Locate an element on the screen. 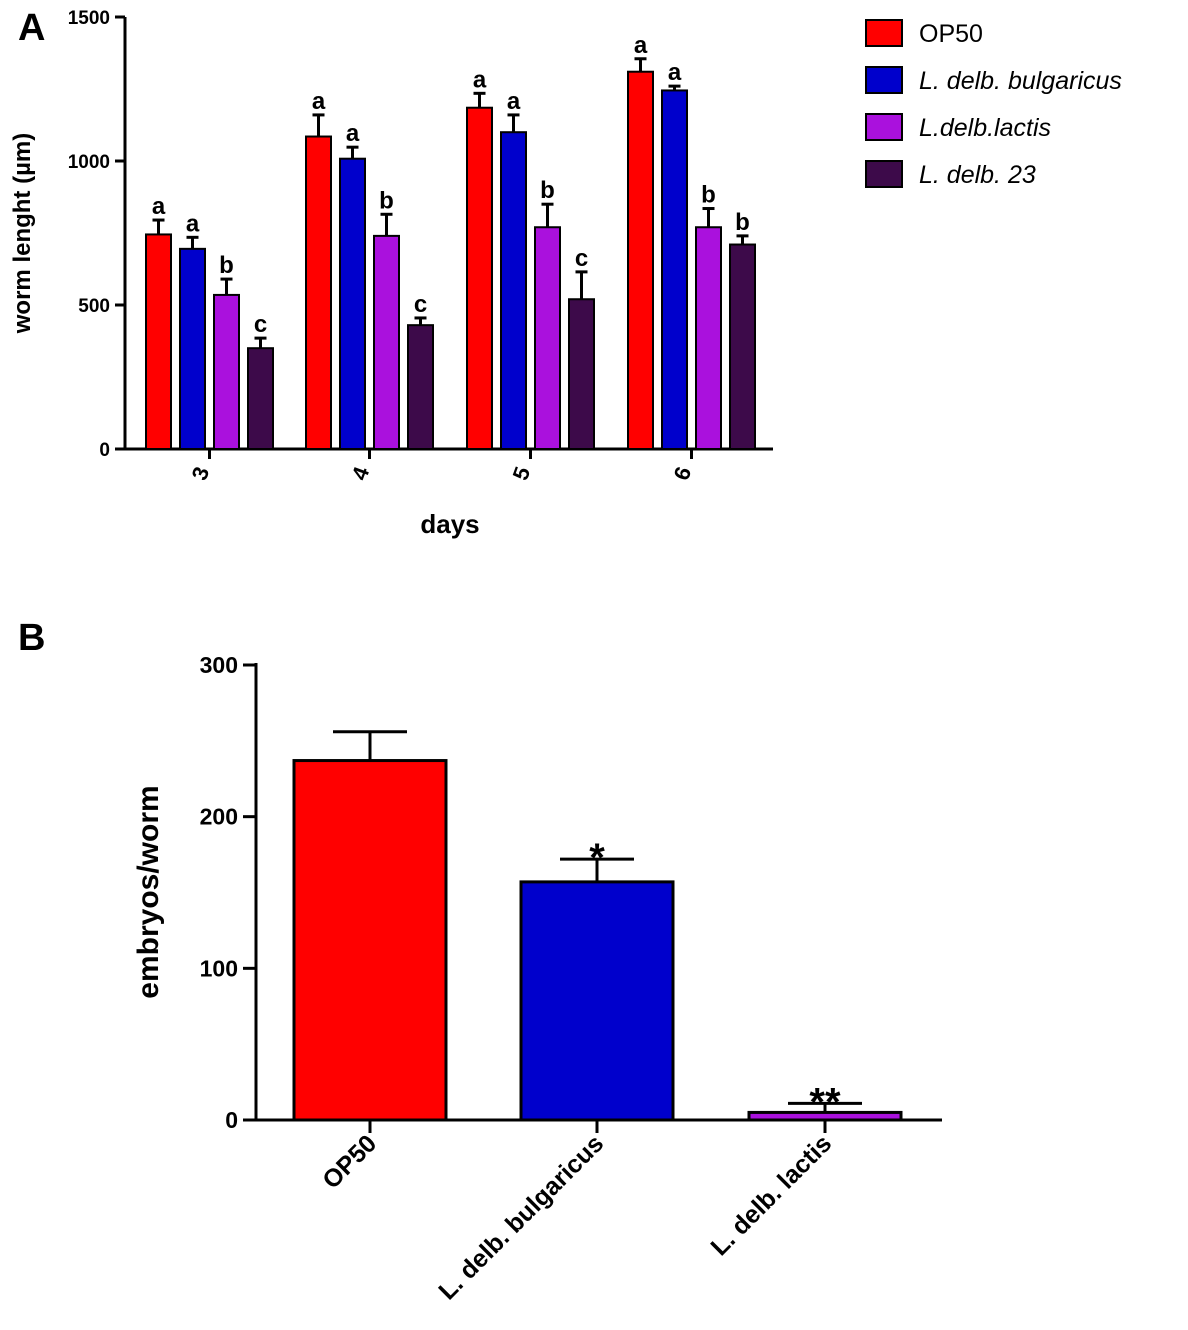 This screenshot has width=1188, height=1330. panel-b-y-tick-label: 0 is located at coordinates (231, 1120).